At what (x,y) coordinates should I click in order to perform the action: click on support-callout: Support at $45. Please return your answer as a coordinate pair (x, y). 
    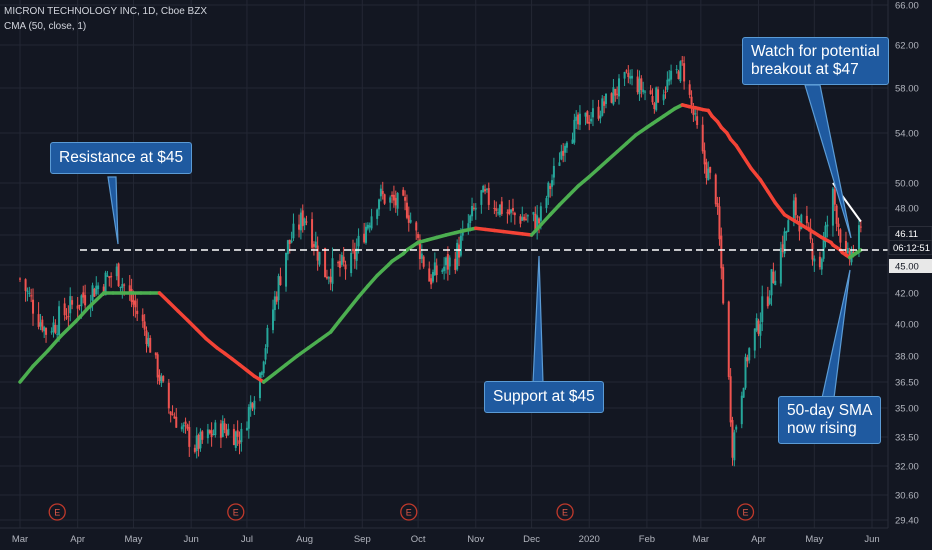
    Looking at the image, I should click on (544, 397).